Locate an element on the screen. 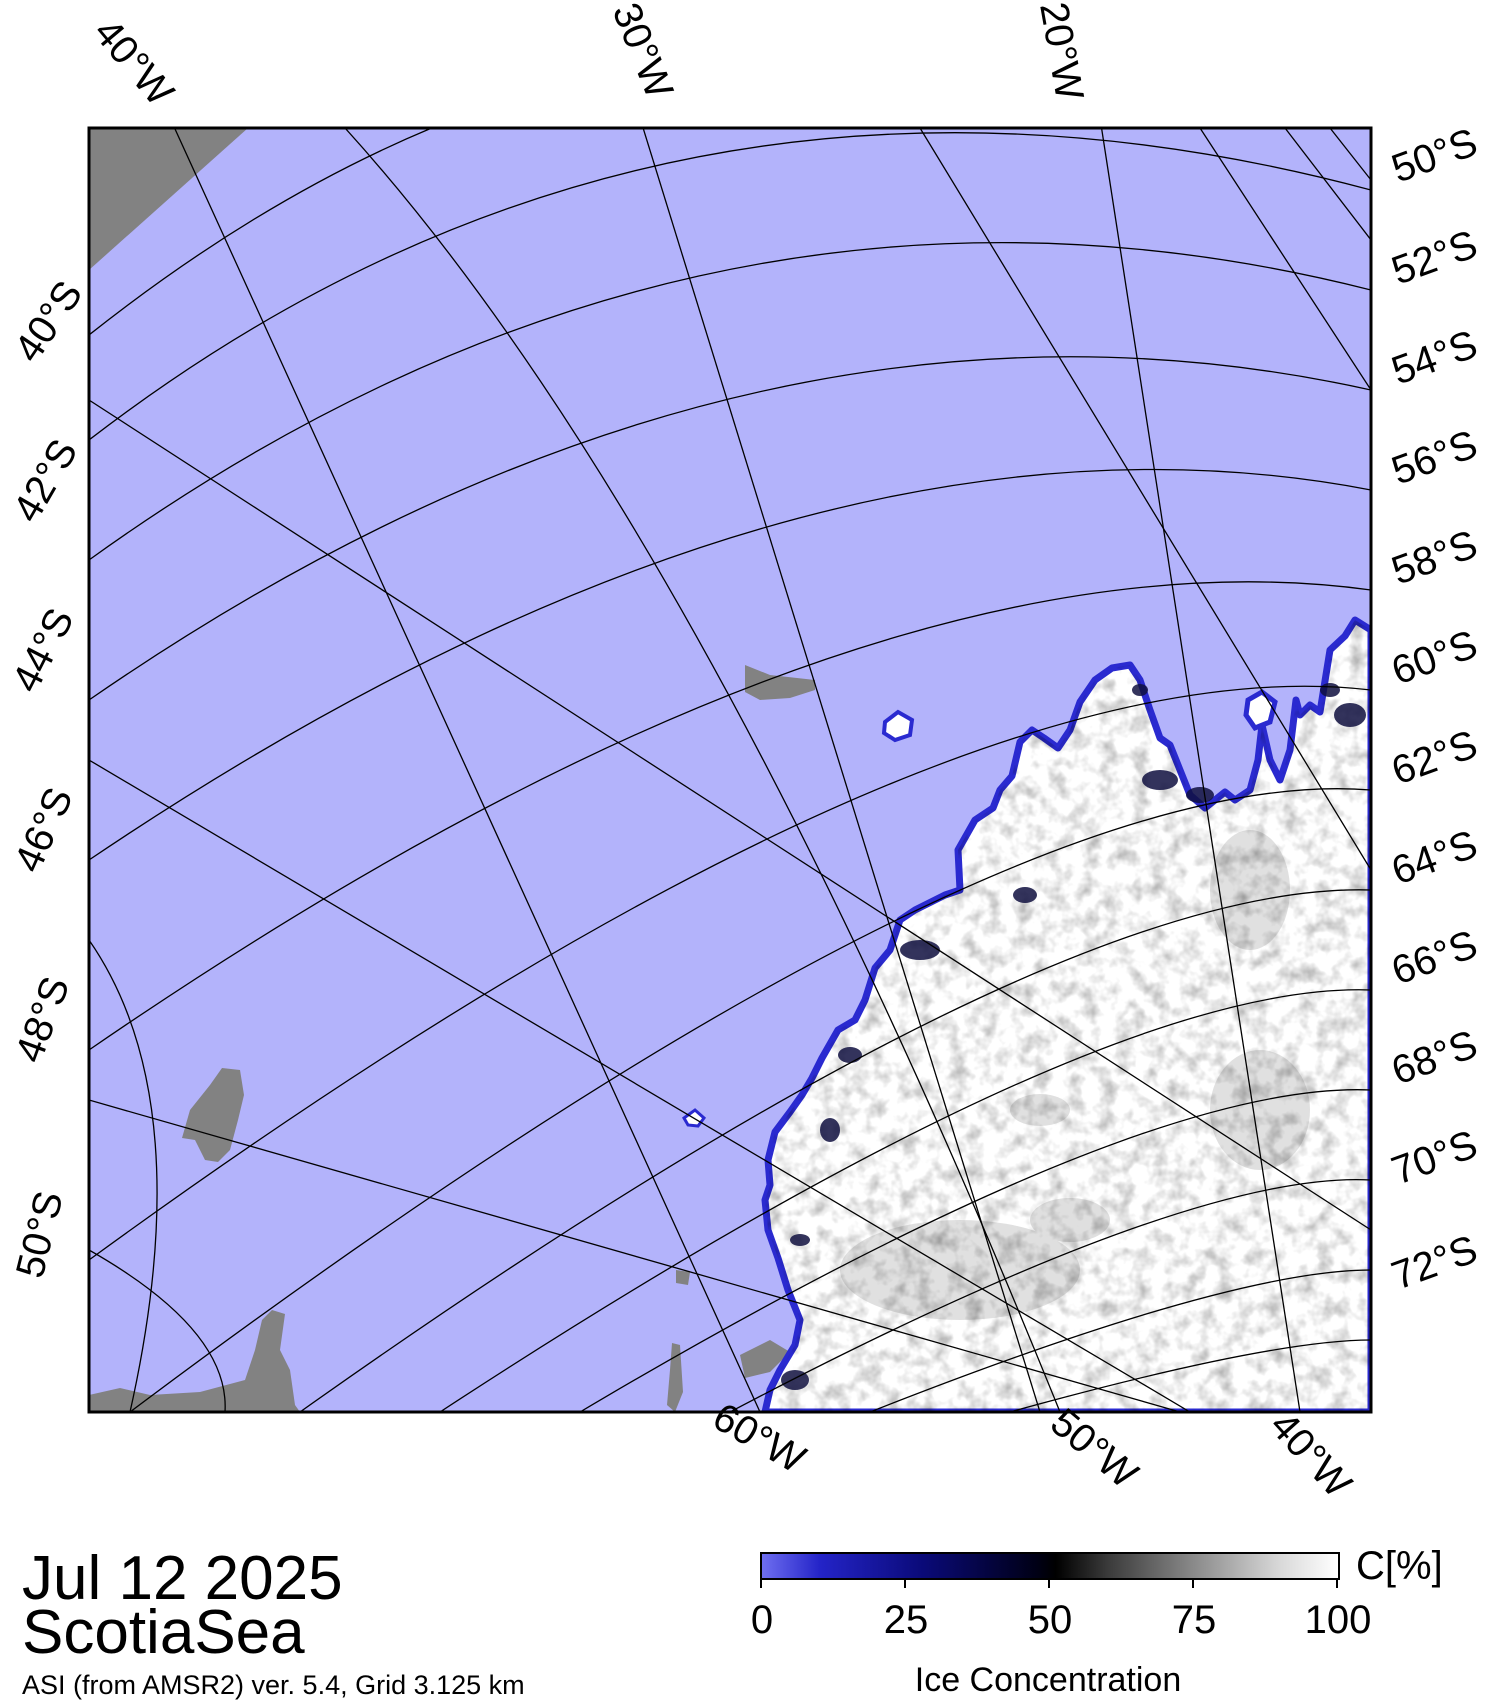 The width and height of the screenshot is (1494, 1705). lat-label-right-68s: 68°S is located at coordinates (1434, 1057).